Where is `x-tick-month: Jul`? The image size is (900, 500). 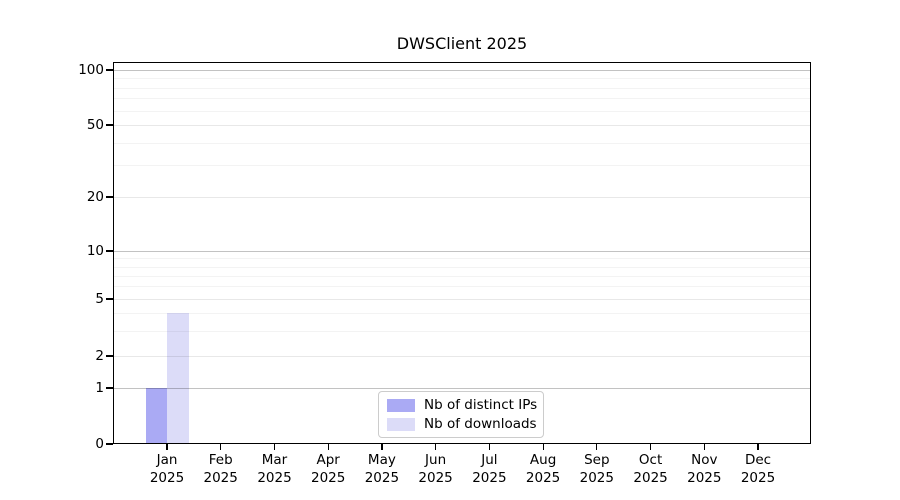 x-tick-month: Jul is located at coordinates (489, 460).